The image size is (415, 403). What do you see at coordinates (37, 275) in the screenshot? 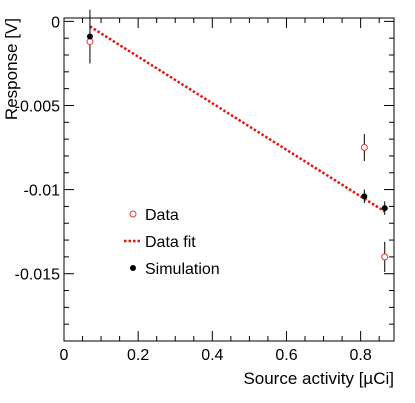
I see `y-tick-label: -0.015` at bounding box center [37, 275].